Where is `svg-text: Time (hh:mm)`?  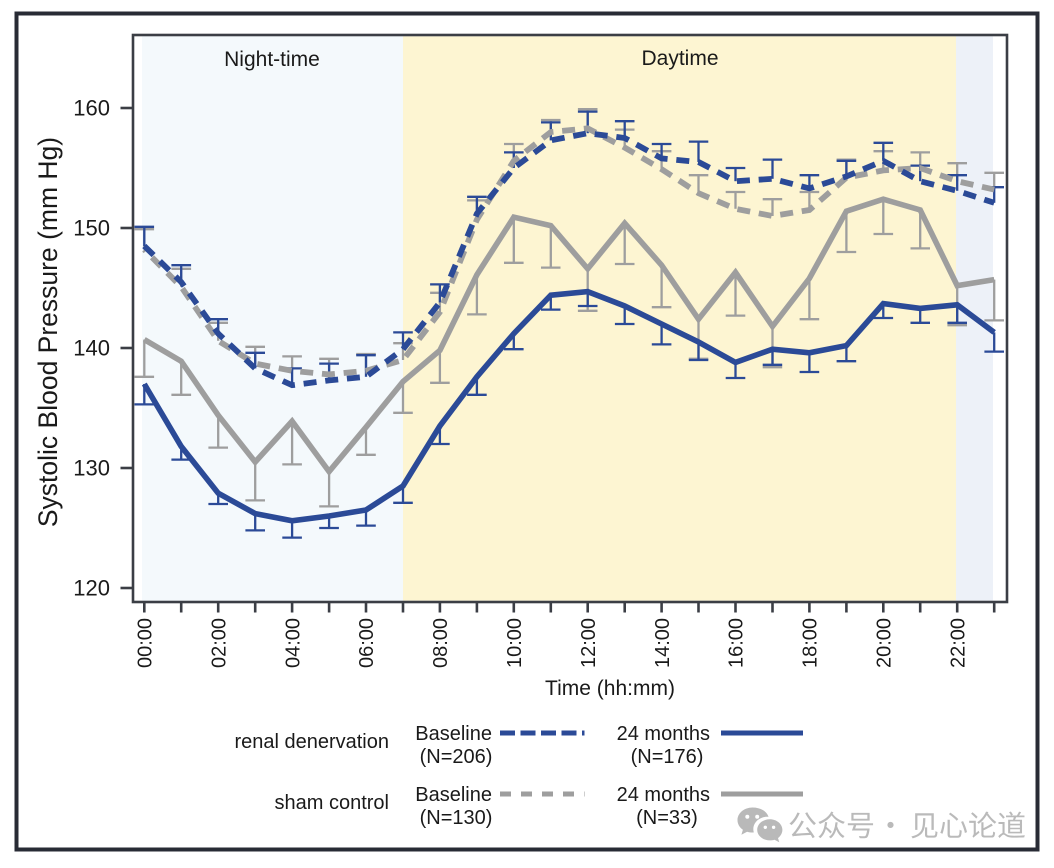 svg-text: Time (hh:mm) is located at coordinates (610, 688).